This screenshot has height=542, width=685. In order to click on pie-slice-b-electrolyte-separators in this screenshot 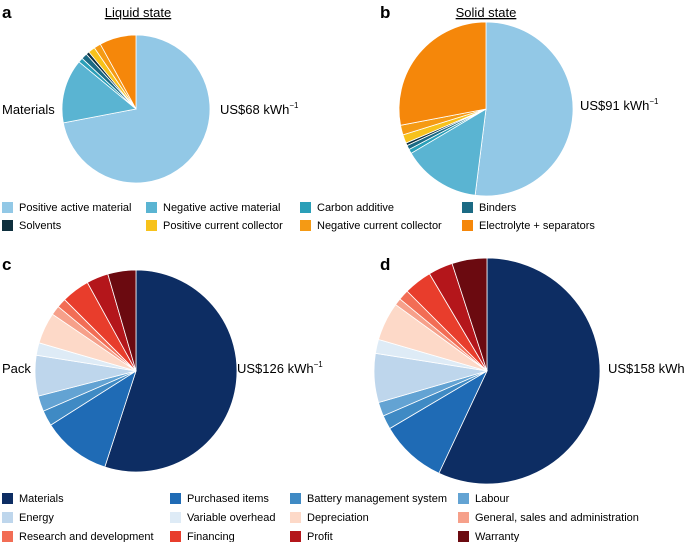, I will do `click(442, 73)`.